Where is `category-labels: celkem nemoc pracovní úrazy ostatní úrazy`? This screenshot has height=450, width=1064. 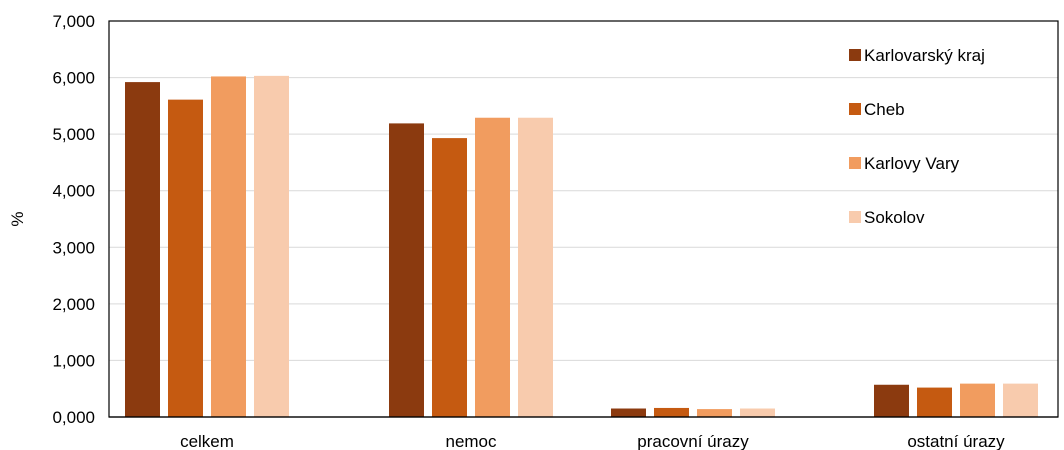
category-labels: celkem nemoc pracovní úrazy ostatní úrazy is located at coordinates (592, 441).